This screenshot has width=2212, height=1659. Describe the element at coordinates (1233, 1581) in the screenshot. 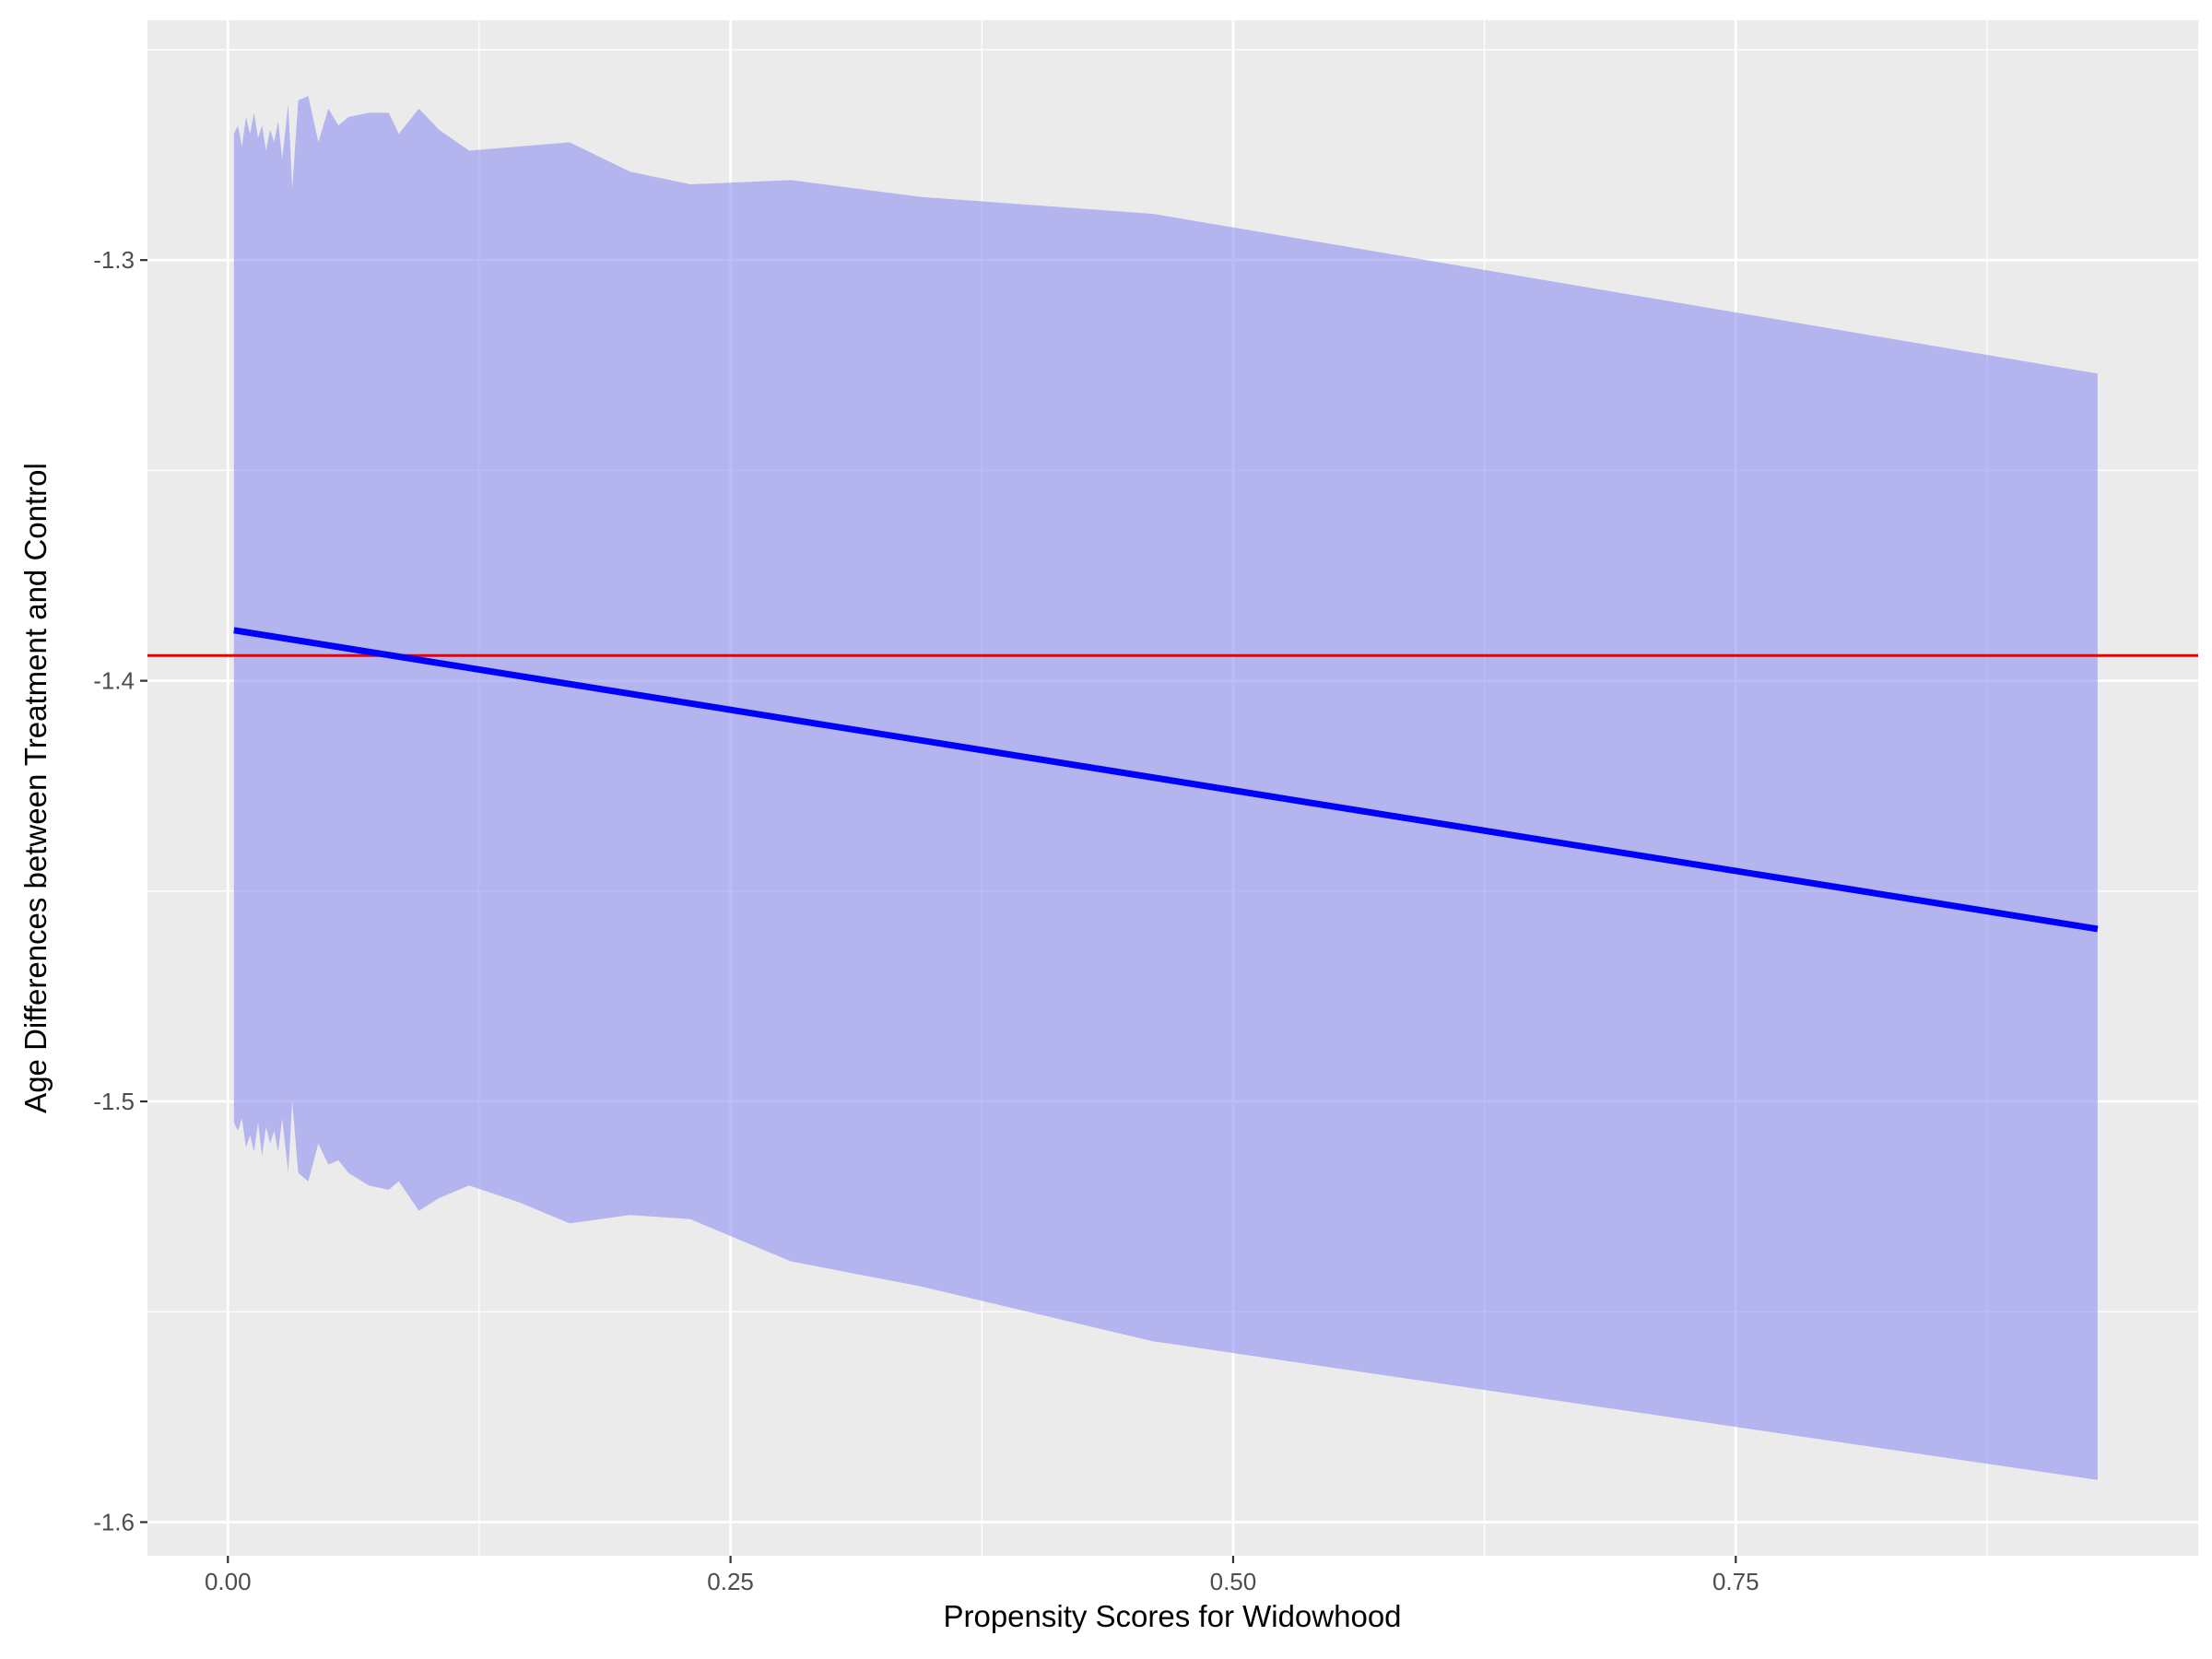

I see `x-tick-label: 0.50` at that location.